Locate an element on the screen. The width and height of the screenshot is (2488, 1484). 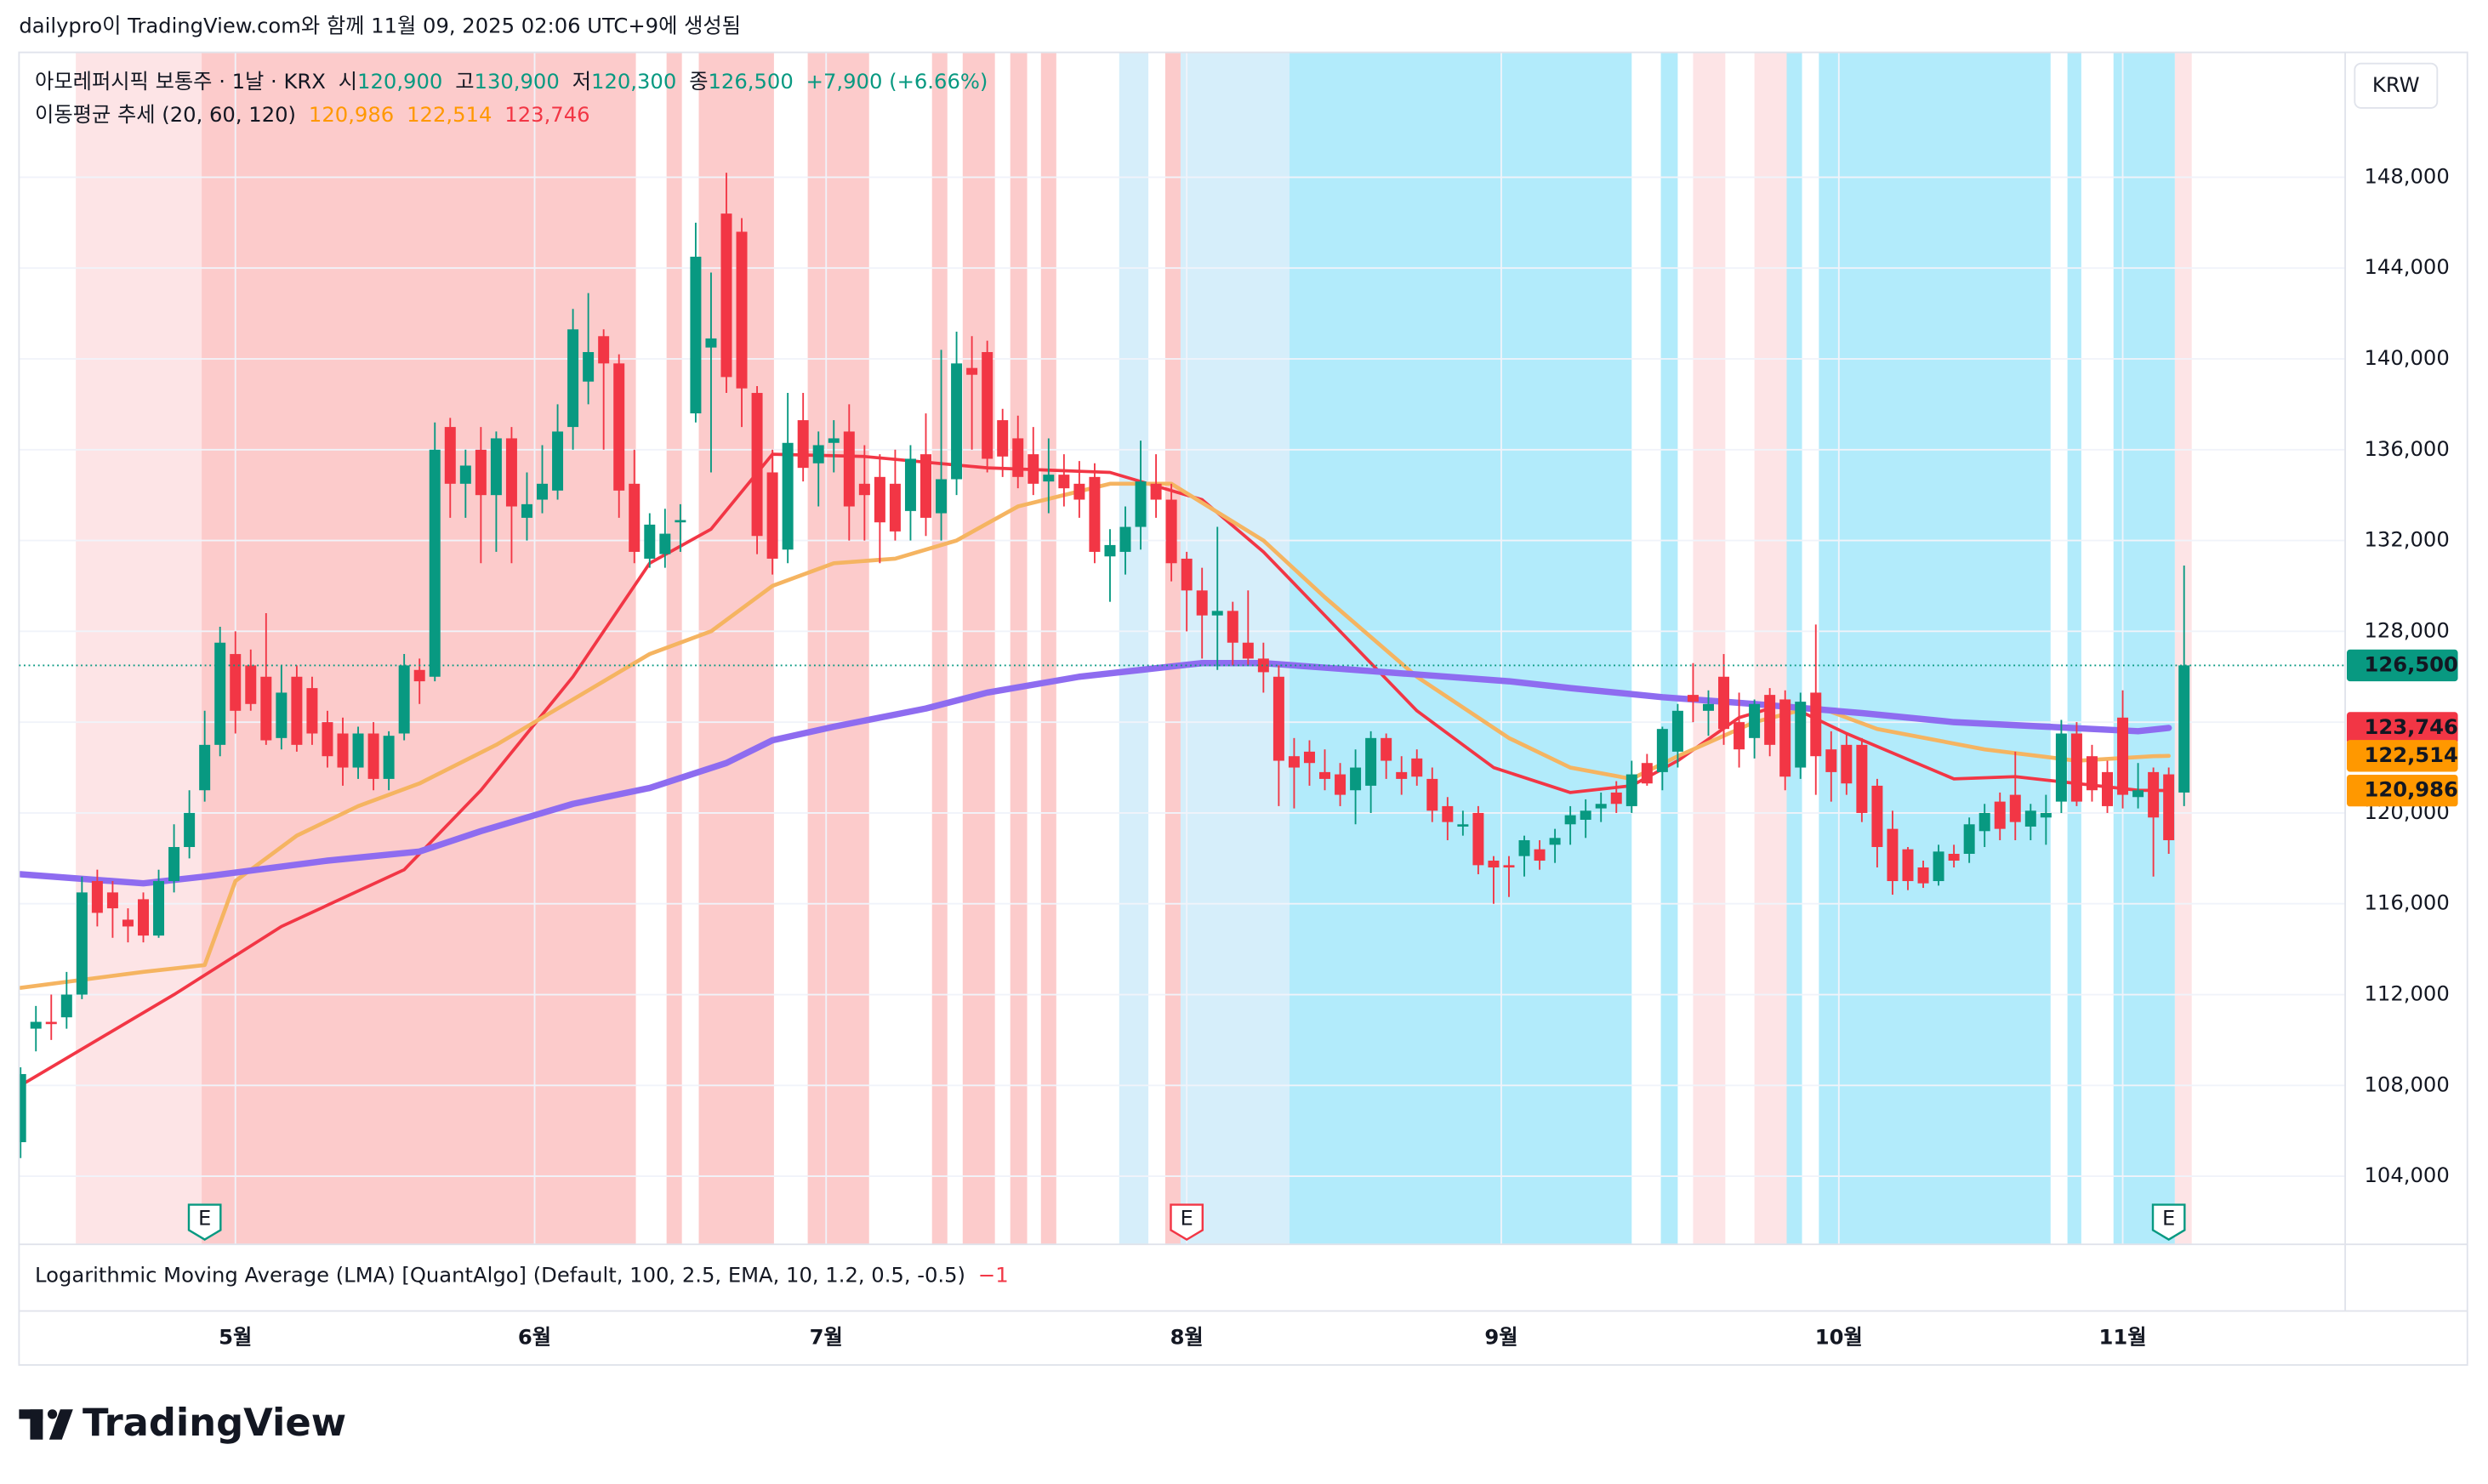
price-tag is located at coordinates (2402, 665).